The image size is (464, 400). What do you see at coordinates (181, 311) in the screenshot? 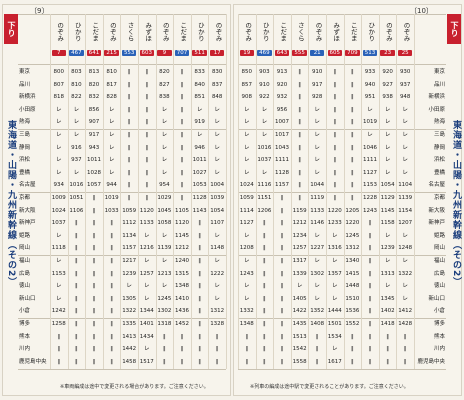
I see `time-cell: 1436` at bounding box center [181, 311].